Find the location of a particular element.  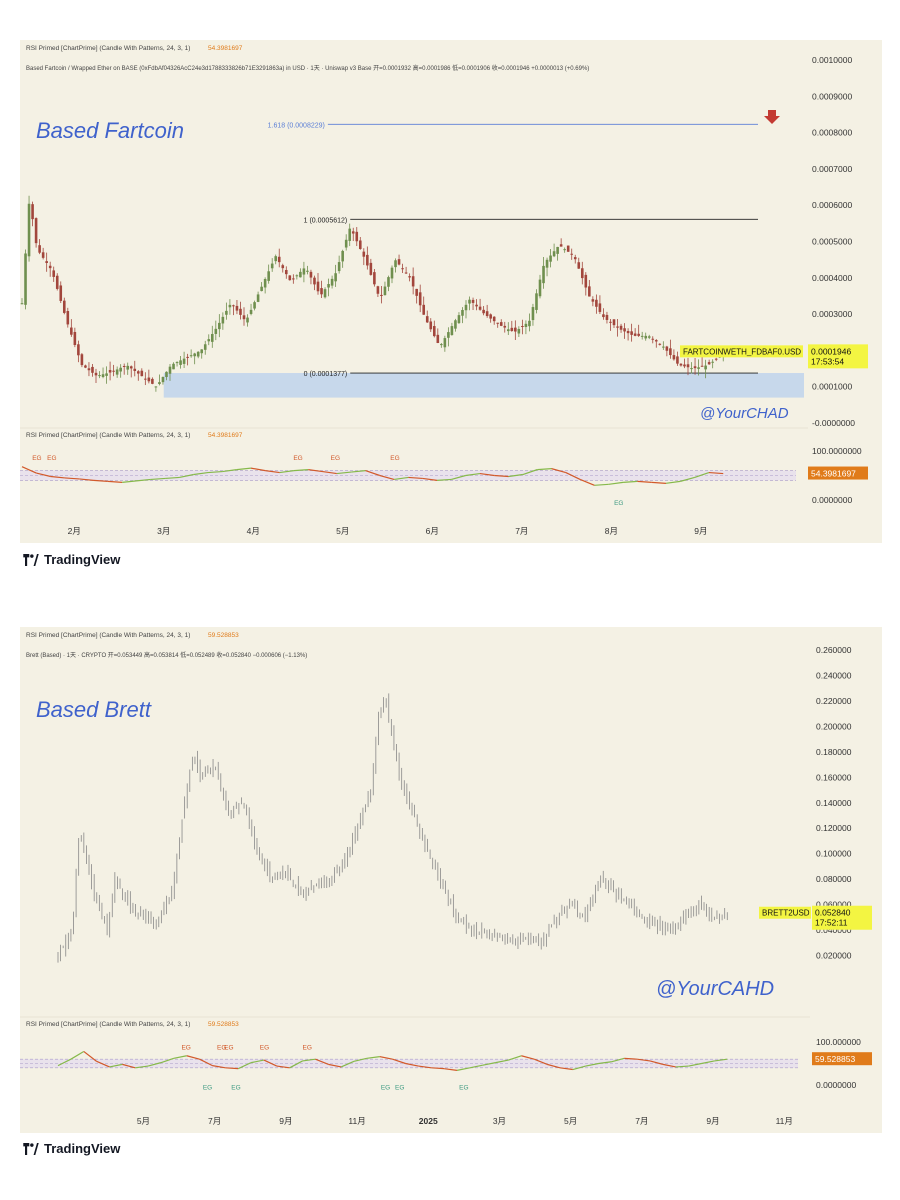

price-tag-value-bg is located at coordinates (842, 917).